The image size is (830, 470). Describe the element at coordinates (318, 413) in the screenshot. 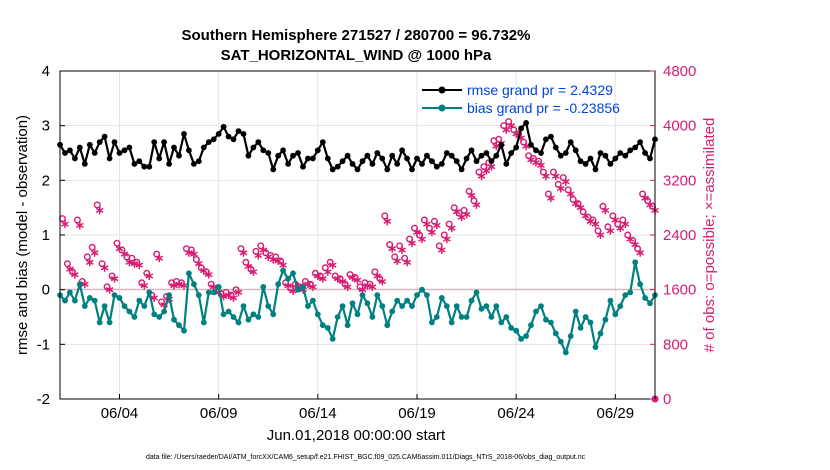

I see `x-tick-label: 06/14` at that location.